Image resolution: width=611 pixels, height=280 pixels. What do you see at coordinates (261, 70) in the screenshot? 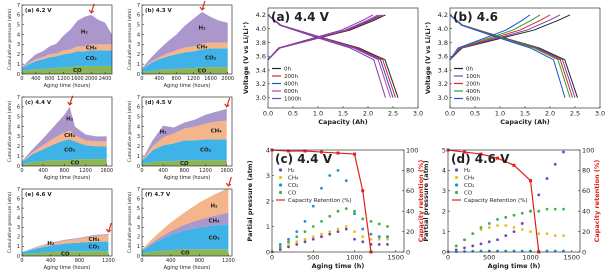
I see `y-tick-label: 3.4` at bounding box center [261, 70].